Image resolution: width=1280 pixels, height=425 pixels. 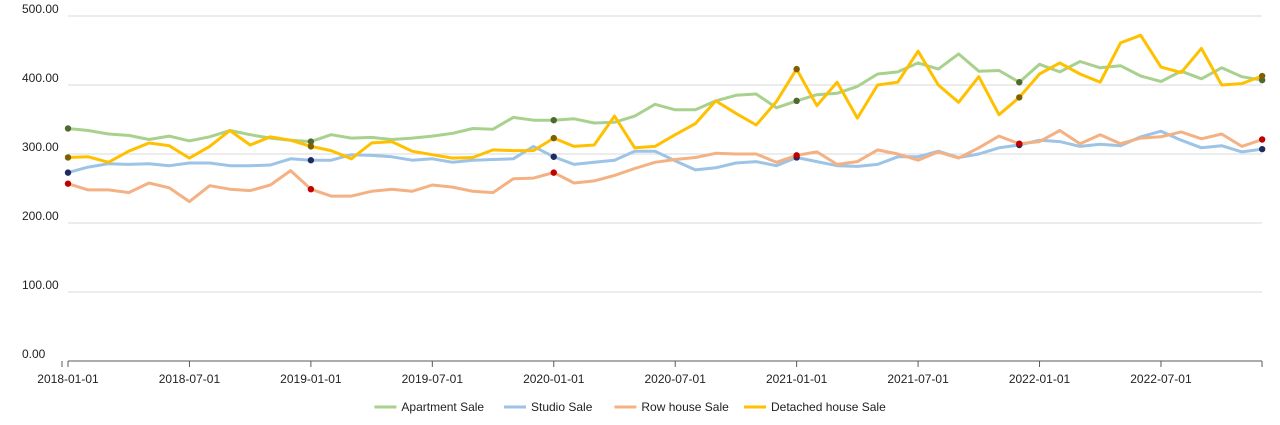 What do you see at coordinates (685, 407) in the screenshot?
I see `legend-label: Row house Sale` at bounding box center [685, 407].